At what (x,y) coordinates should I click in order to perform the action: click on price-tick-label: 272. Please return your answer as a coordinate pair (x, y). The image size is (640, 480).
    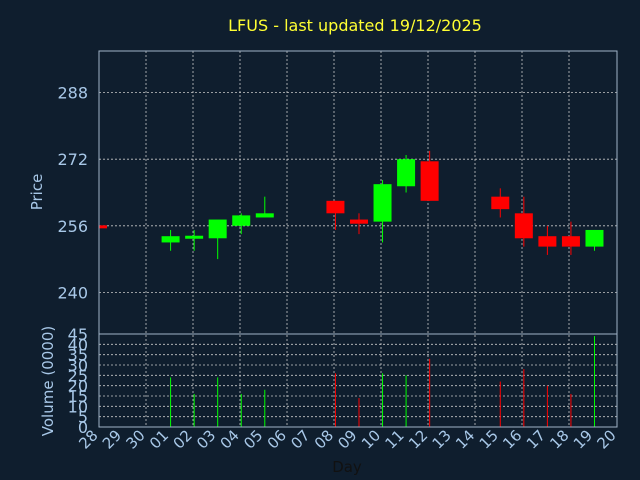
    Looking at the image, I should click on (72, 159).